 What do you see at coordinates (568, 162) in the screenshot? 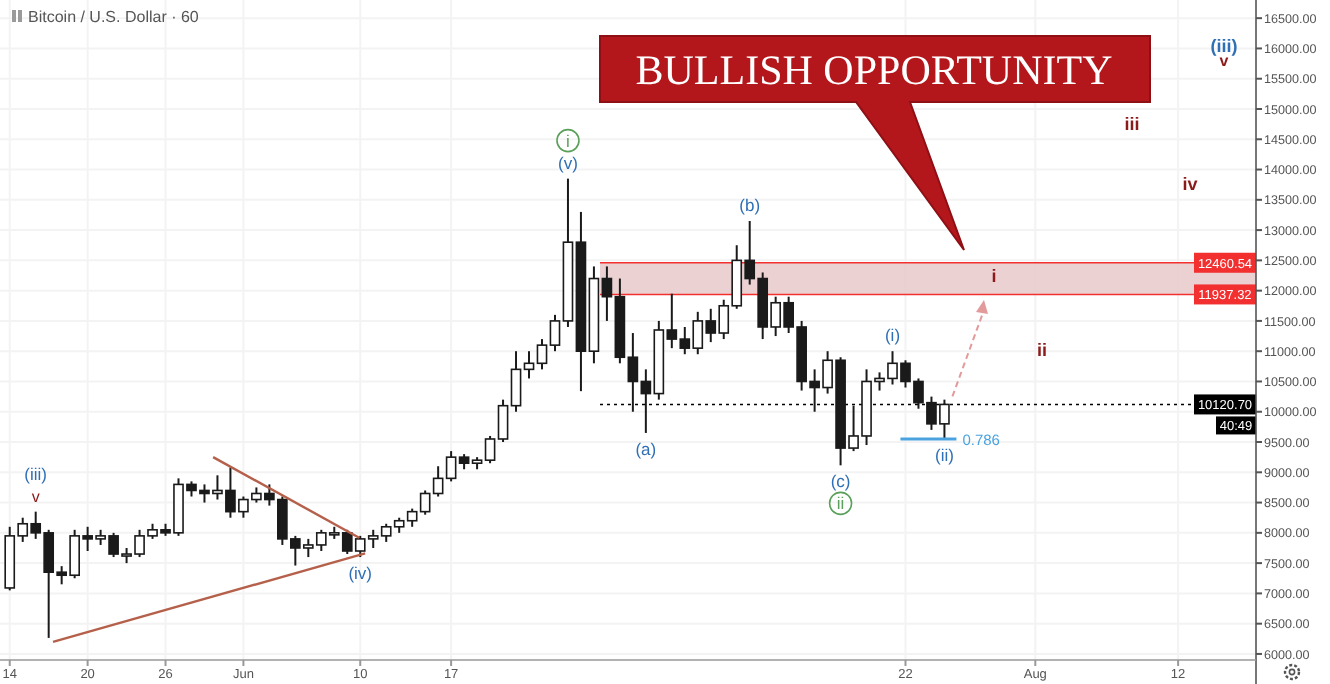
I see `annotation: (v)` at bounding box center [568, 162].